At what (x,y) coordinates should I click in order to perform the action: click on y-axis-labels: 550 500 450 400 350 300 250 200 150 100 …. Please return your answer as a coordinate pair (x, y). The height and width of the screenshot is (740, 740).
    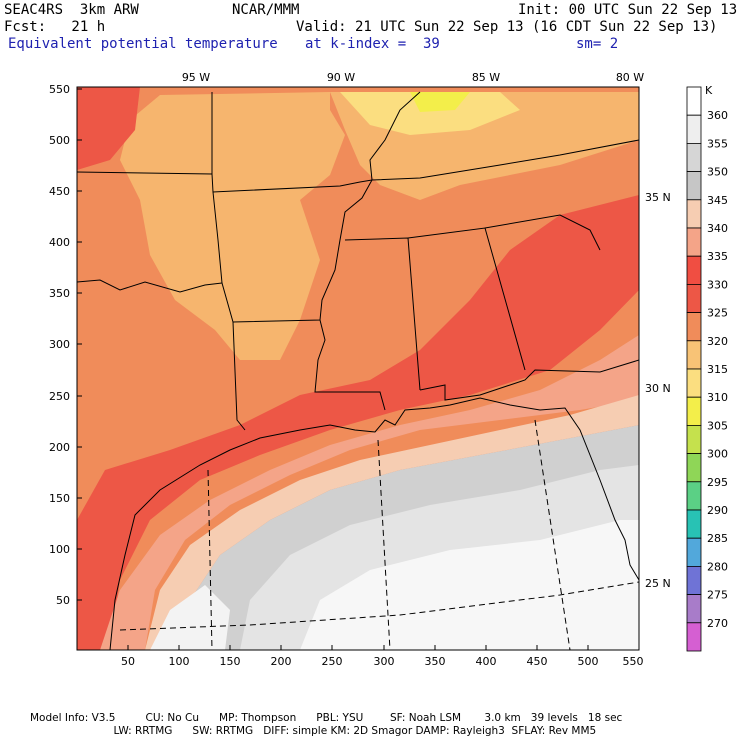
    Looking at the image, I should click on (59, 345).